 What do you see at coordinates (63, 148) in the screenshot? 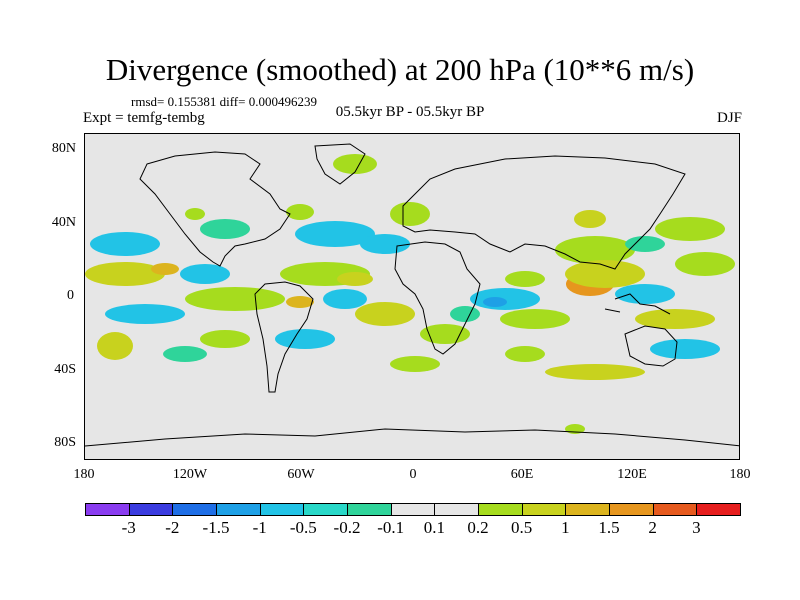
I see `y-tick-label: 80N` at bounding box center [63, 148].